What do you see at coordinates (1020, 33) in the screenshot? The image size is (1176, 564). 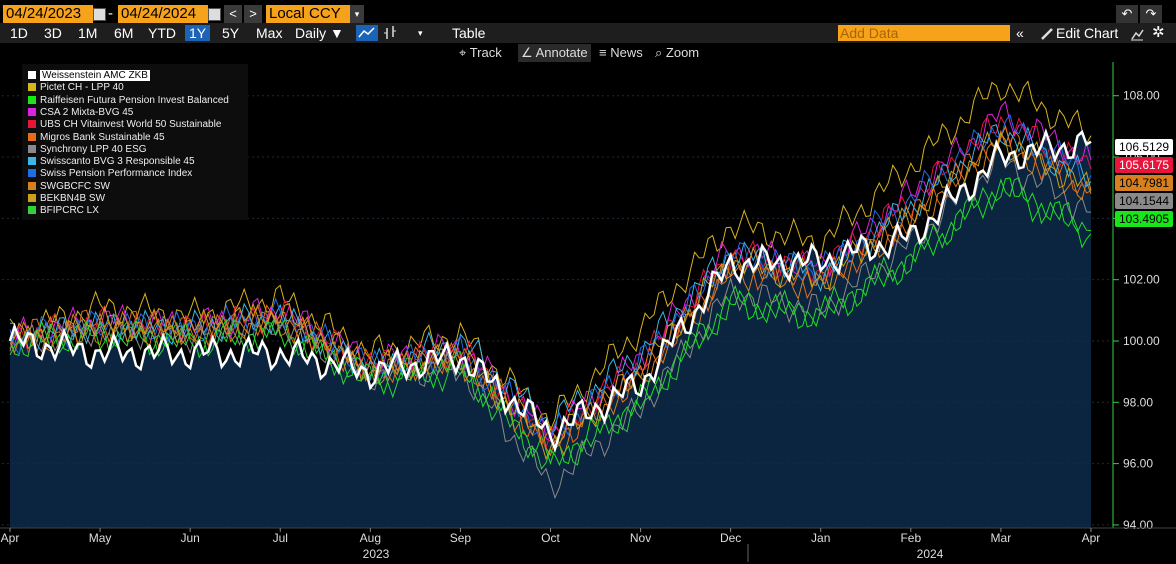 I see `collapse-icon: «` at bounding box center [1020, 33].